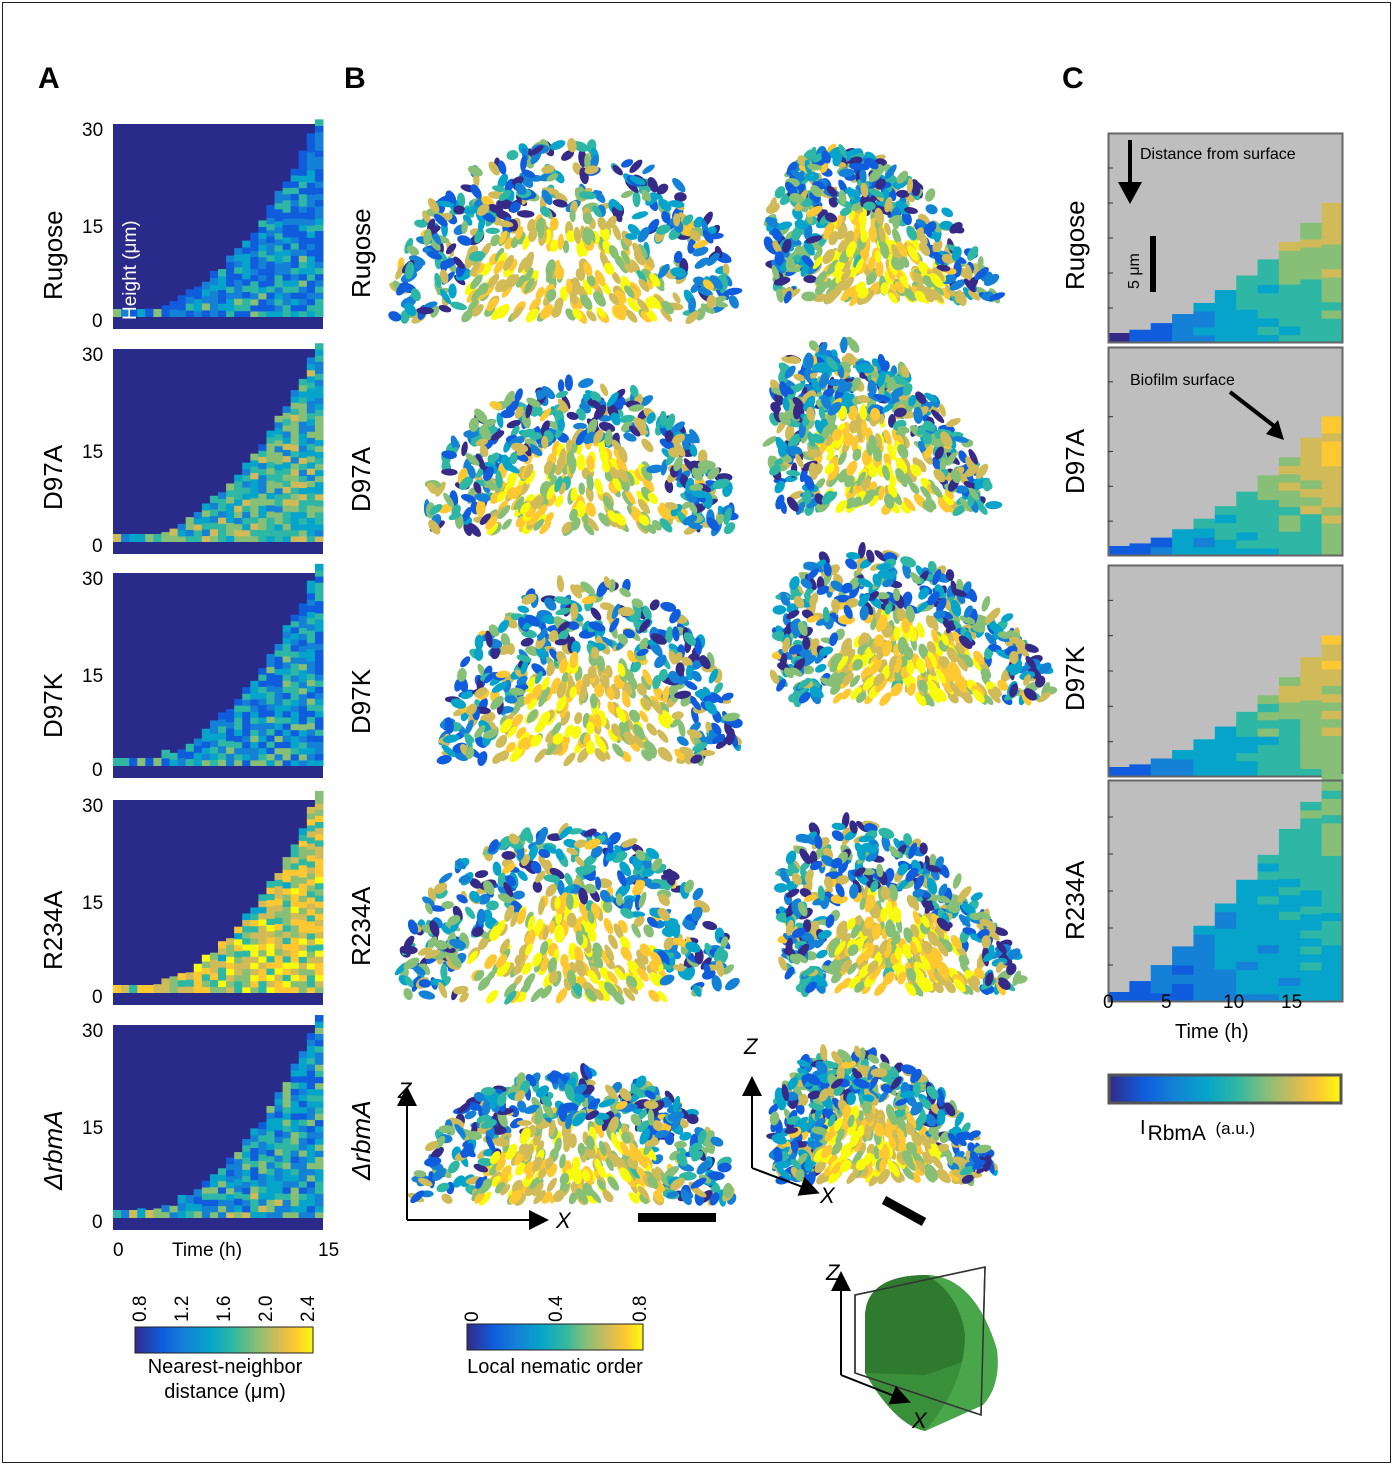 The height and width of the screenshot is (1467, 1395). I want to click on a-x-label: Time (h), so click(207, 1250).